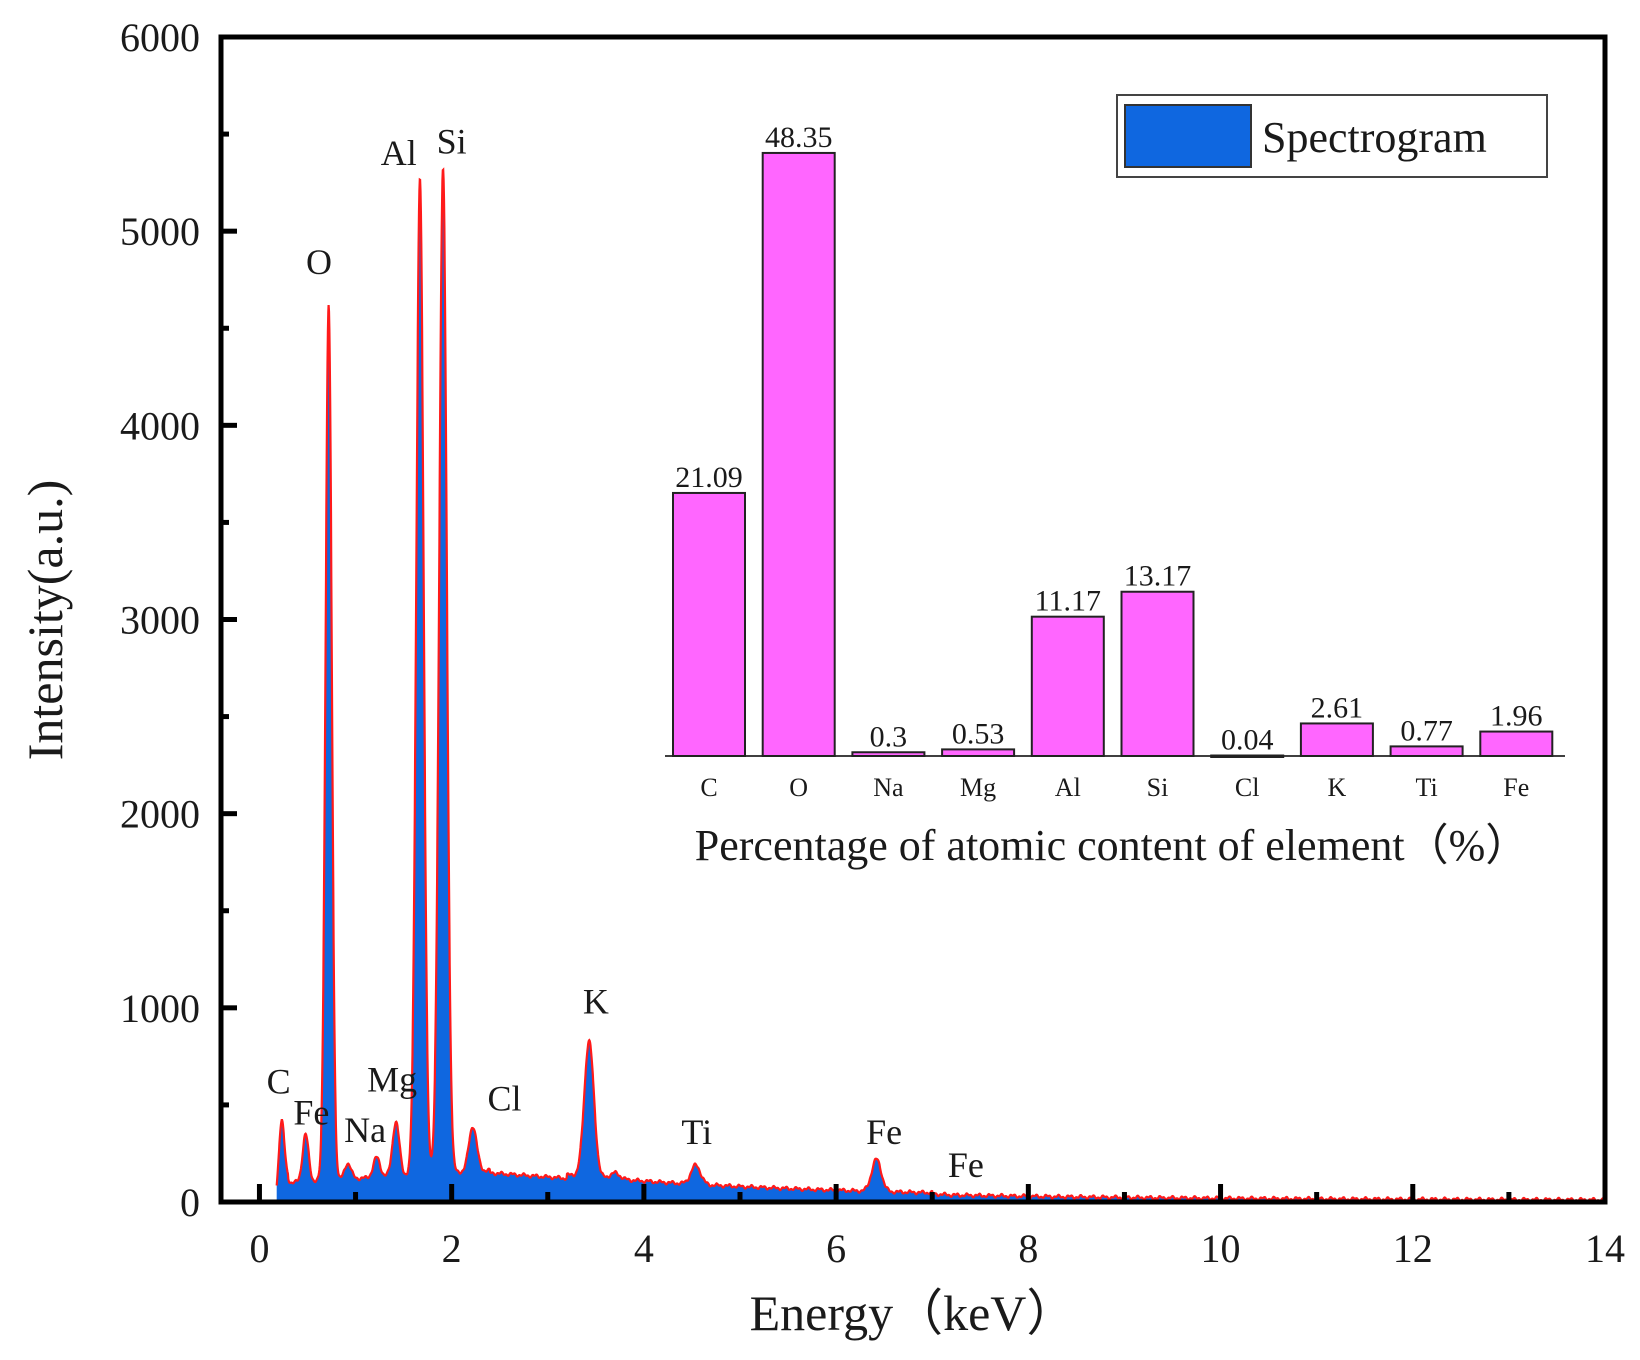  Describe the element at coordinates (45, 620) in the screenshot. I see `y-axis-label: Intensity(a.u.)` at that location.